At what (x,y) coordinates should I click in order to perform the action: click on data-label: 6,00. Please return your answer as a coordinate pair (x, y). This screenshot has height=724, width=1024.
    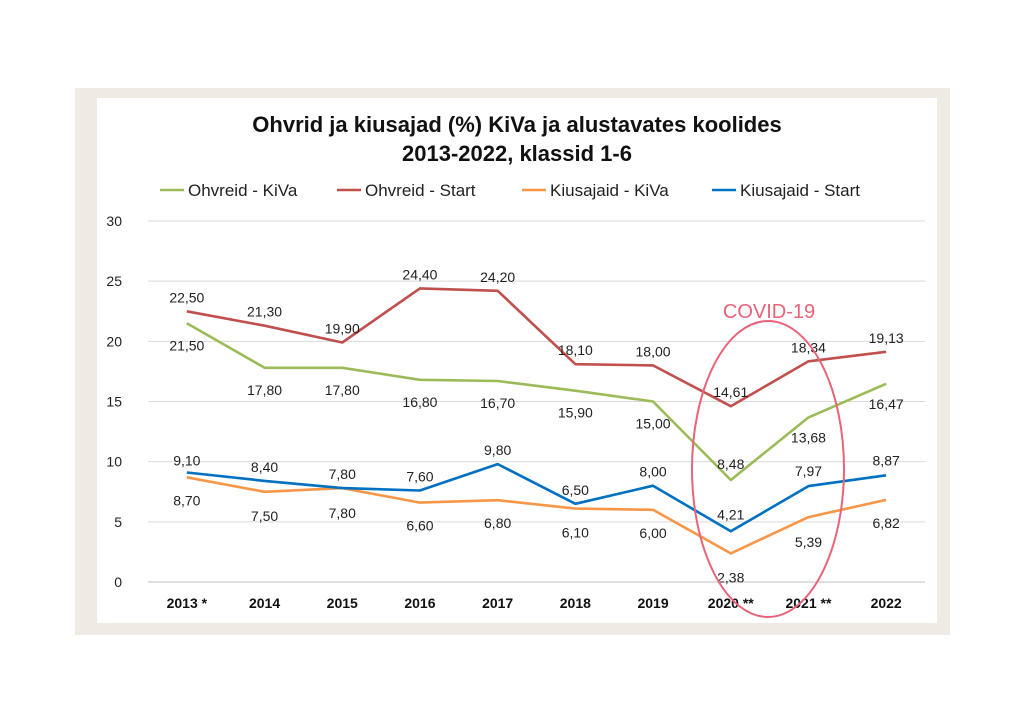
    Looking at the image, I should click on (652, 533).